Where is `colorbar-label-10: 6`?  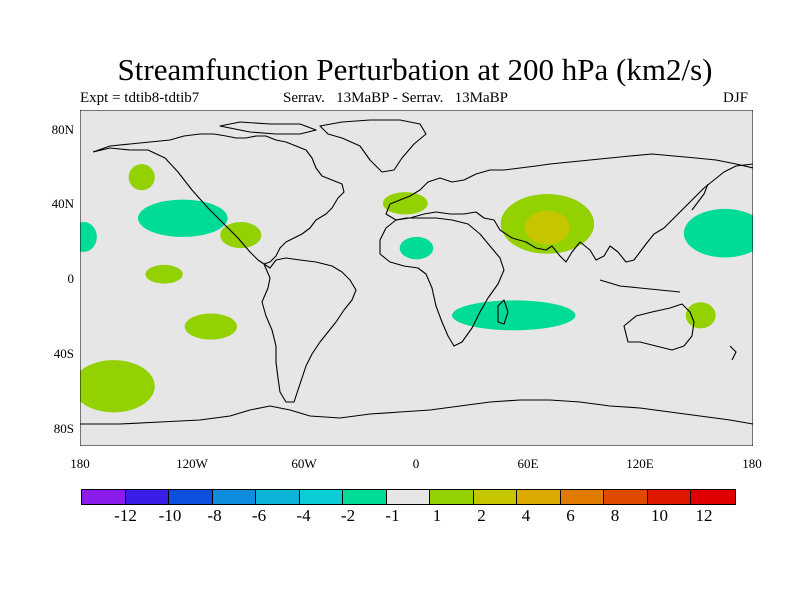
colorbar-label-10: 6 is located at coordinates (570, 515).